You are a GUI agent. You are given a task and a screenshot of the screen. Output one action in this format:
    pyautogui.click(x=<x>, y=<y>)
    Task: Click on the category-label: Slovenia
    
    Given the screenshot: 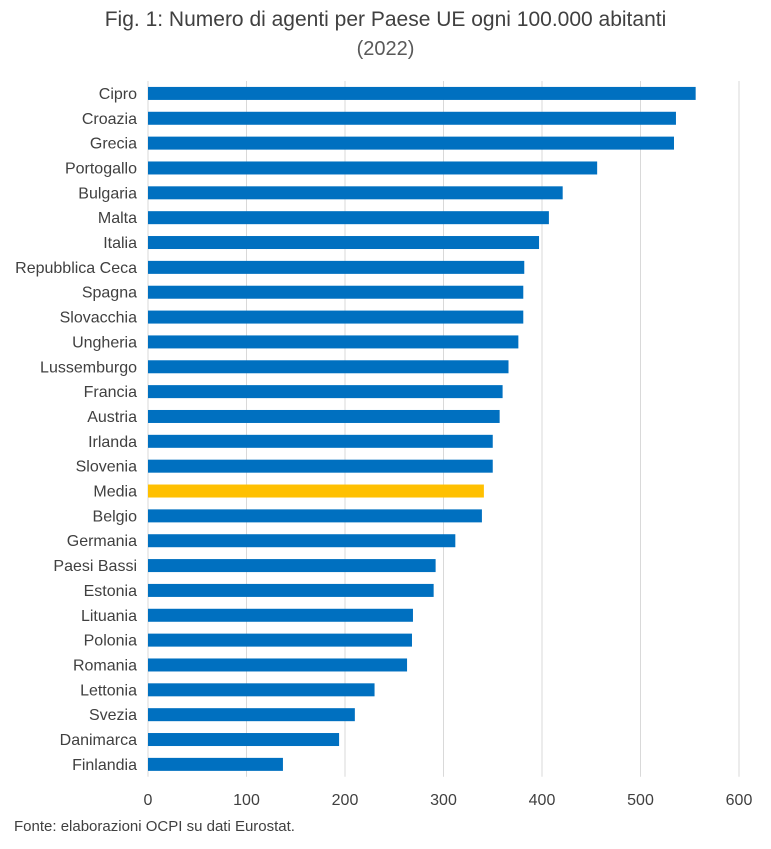 What is the action you would take?
    pyautogui.click(x=106, y=467)
    